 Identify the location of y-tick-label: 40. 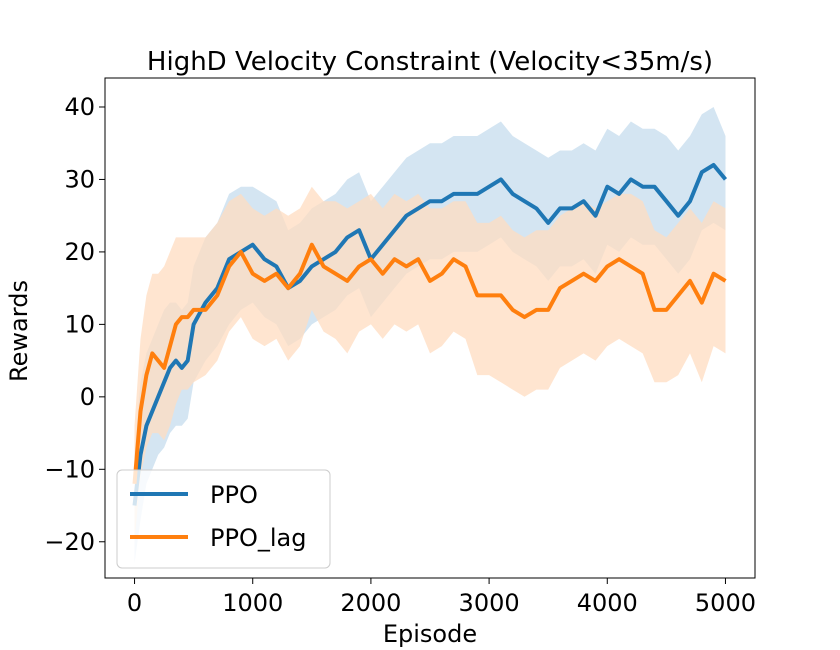
(79, 107).